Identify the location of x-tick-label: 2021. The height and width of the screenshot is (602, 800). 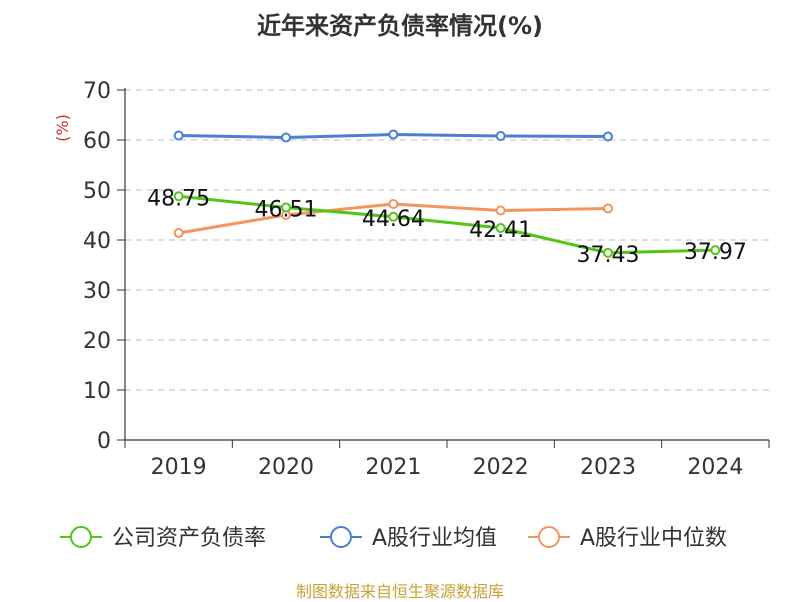
(393, 467).